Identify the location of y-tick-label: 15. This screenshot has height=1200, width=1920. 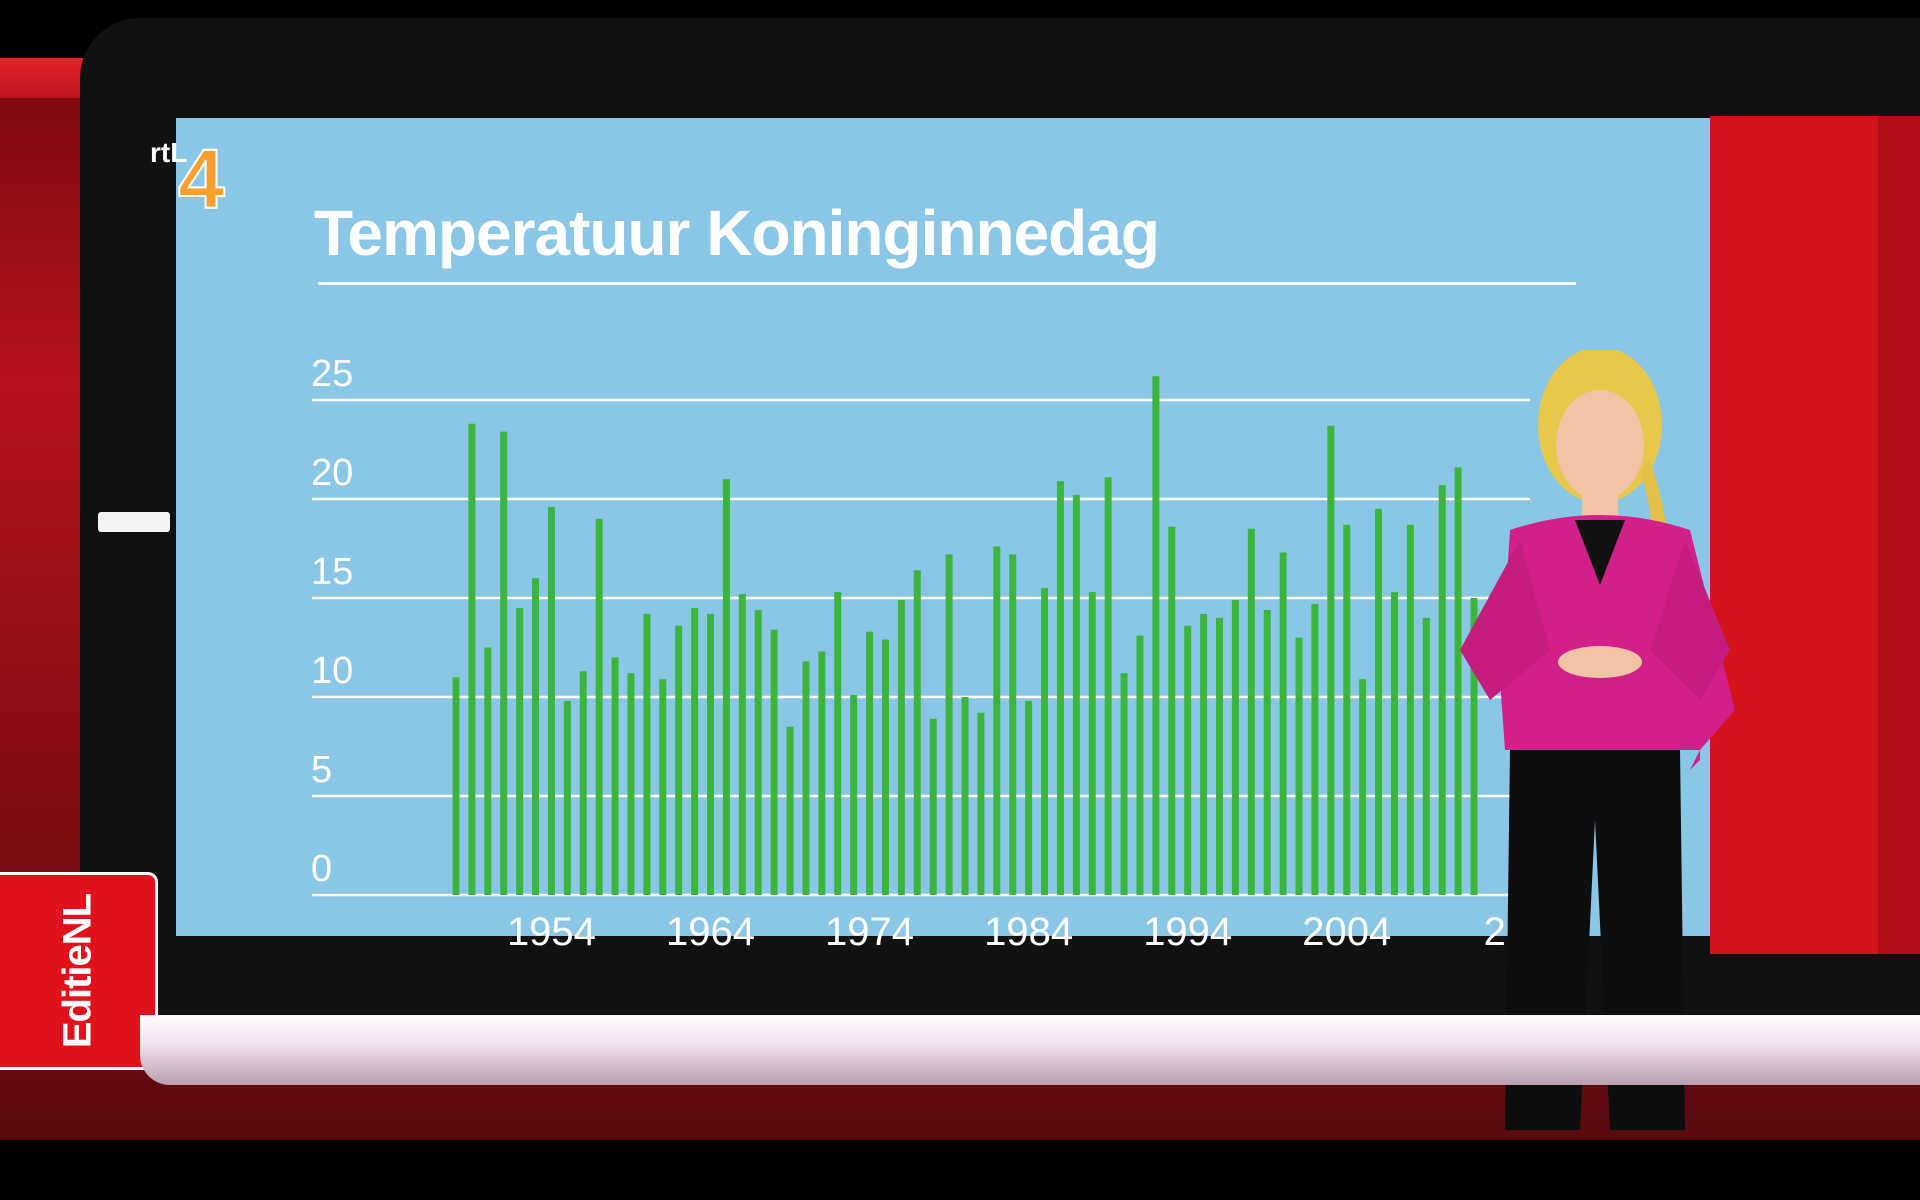
(332, 572).